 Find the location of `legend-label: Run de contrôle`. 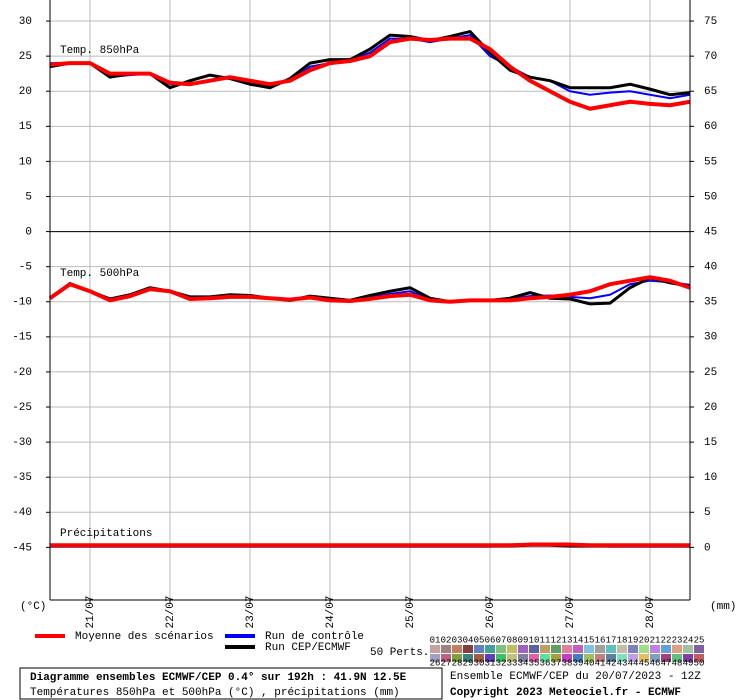

legend-label: Run de contrôle is located at coordinates (314, 637).